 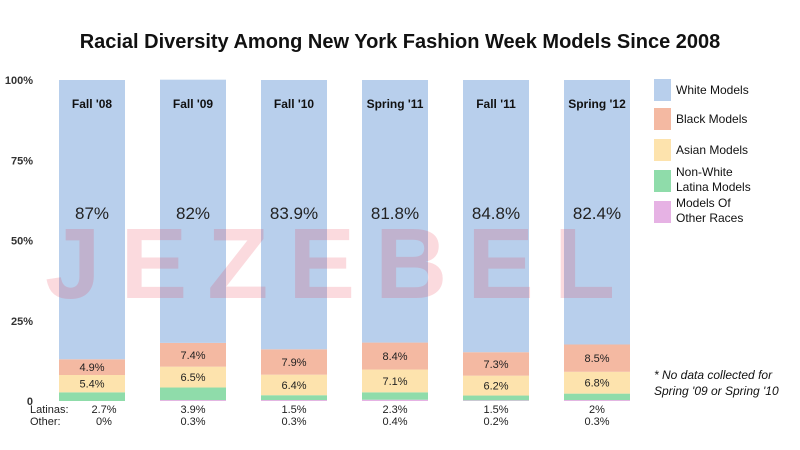 I want to click on segment-value-label: 7.1%, so click(x=394, y=382).